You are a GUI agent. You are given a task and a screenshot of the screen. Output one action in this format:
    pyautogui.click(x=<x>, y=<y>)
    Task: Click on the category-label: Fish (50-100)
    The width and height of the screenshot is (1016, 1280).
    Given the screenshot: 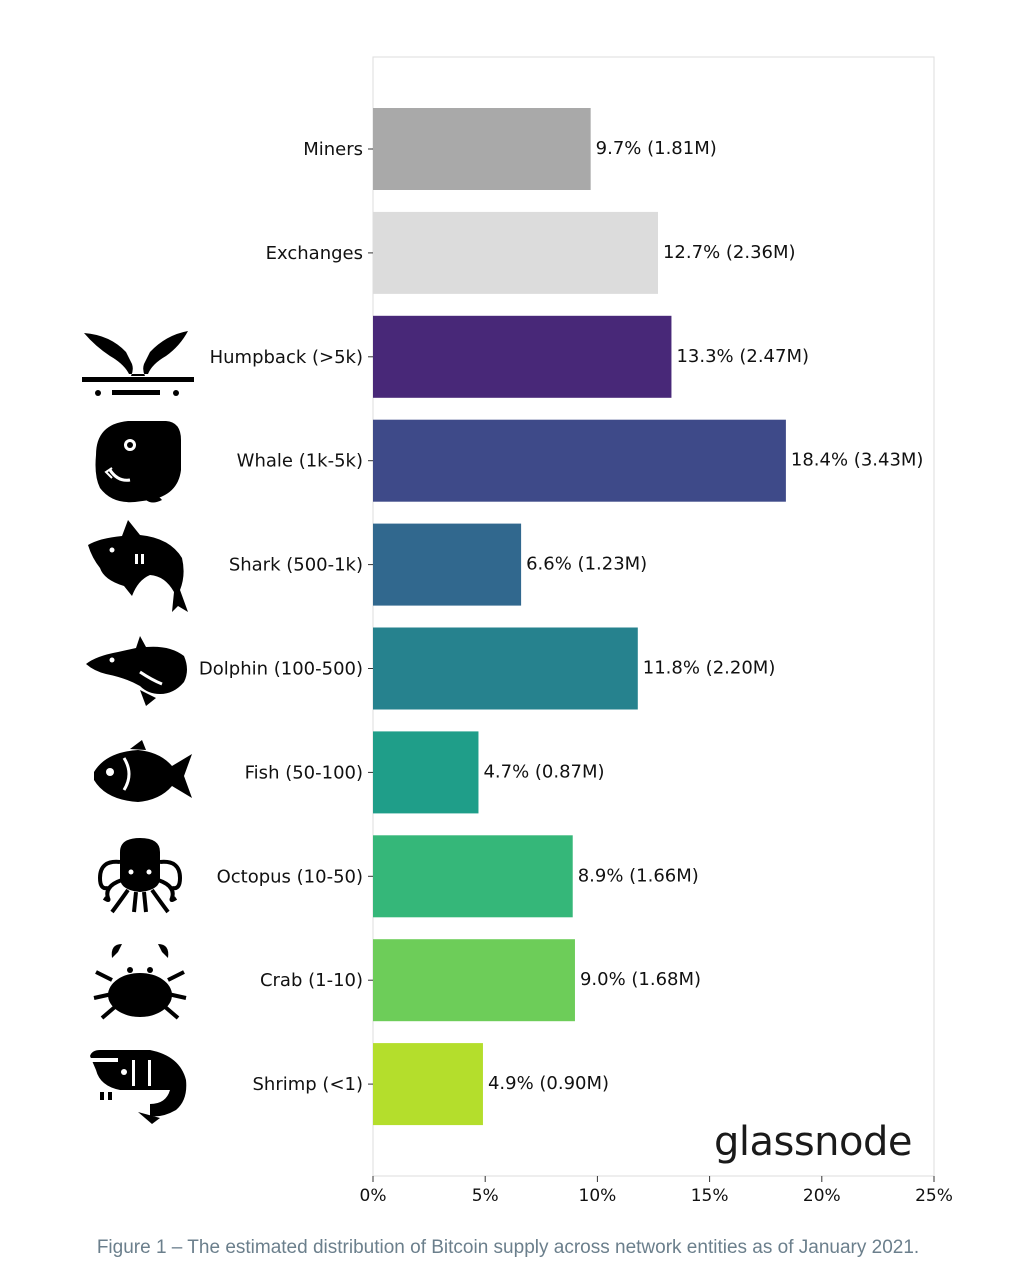 What is the action you would take?
    pyautogui.click(x=304, y=772)
    